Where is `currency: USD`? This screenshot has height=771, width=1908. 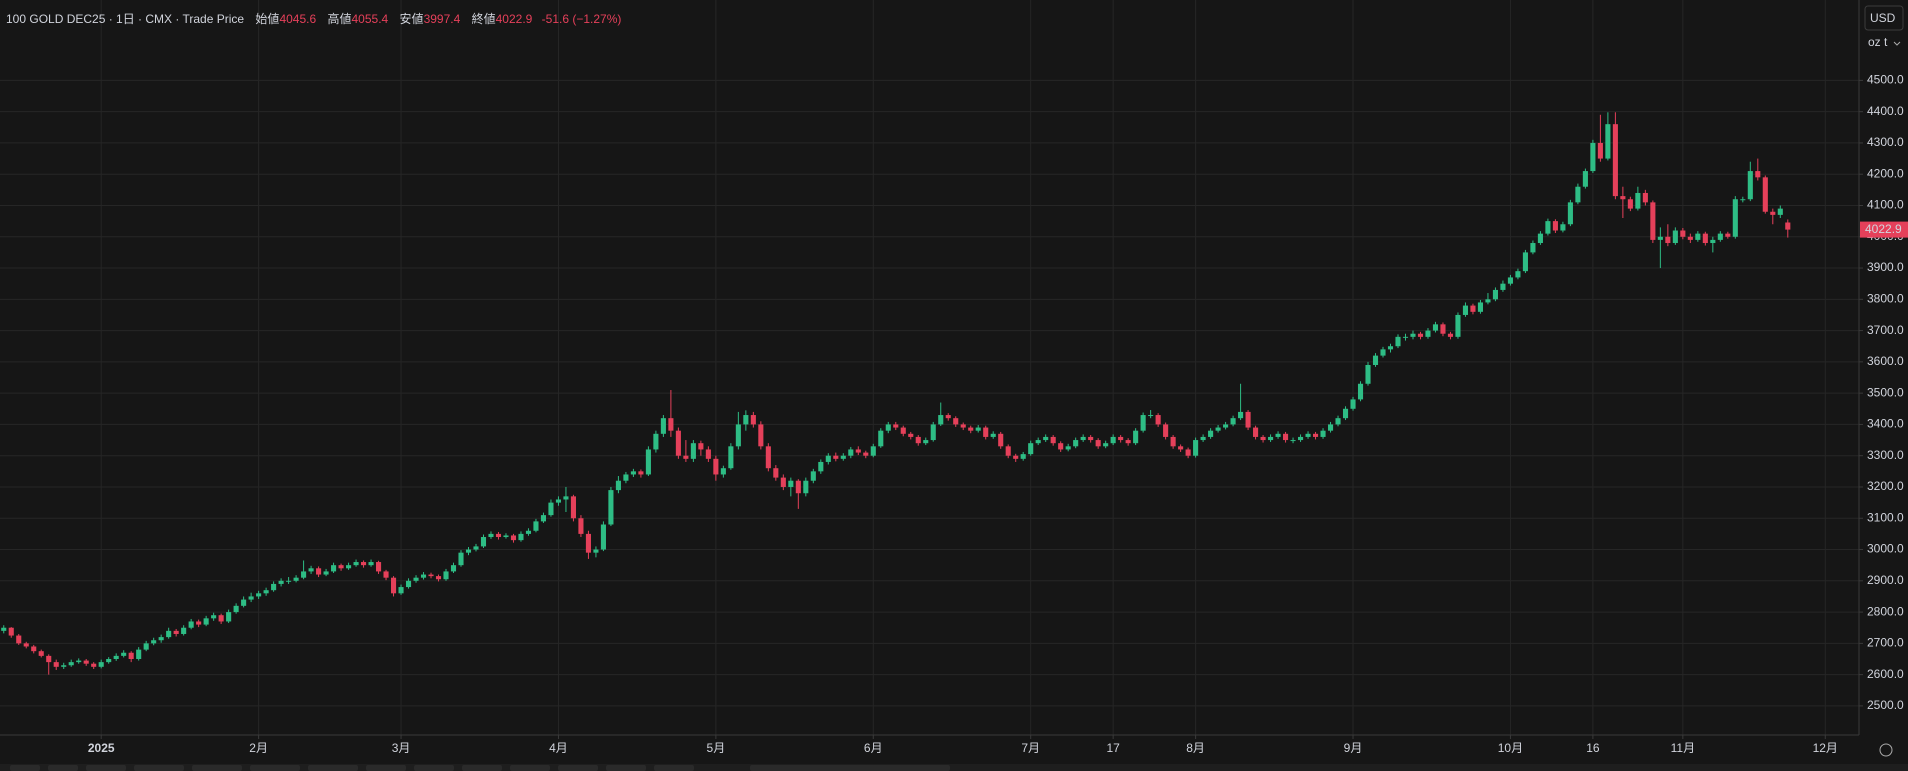
currency: USD is located at coordinates (1883, 18).